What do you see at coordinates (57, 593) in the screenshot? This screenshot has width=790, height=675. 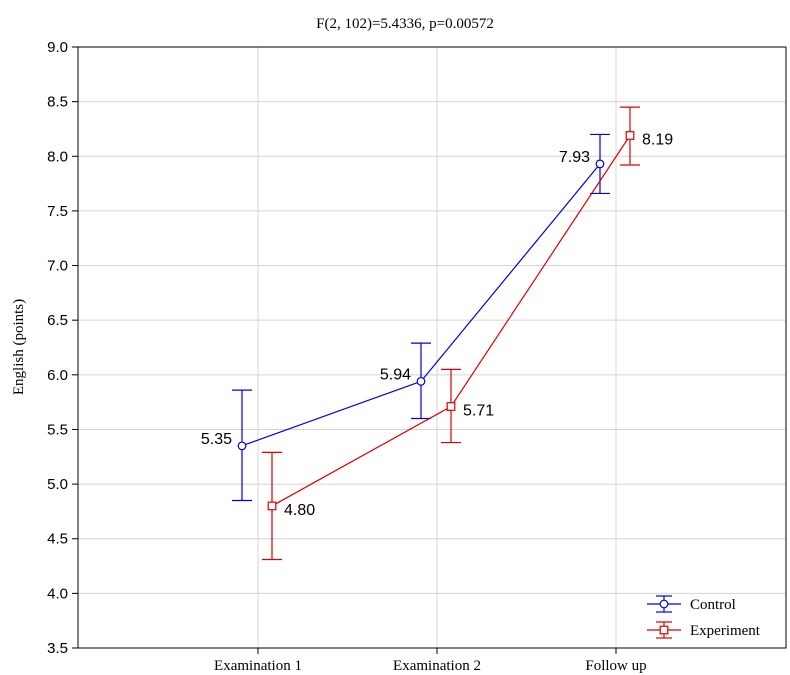 I see `y-tick-label: 4.0` at bounding box center [57, 593].